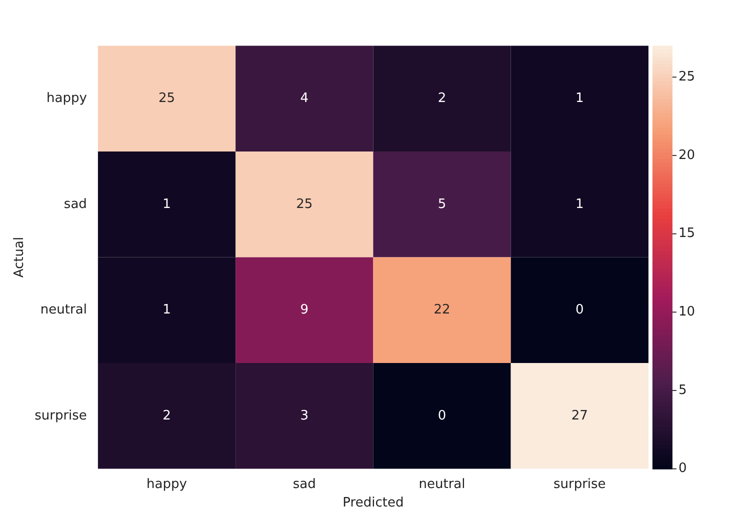  What do you see at coordinates (682, 468) in the screenshot?
I see `color-bar-label: 0` at bounding box center [682, 468].